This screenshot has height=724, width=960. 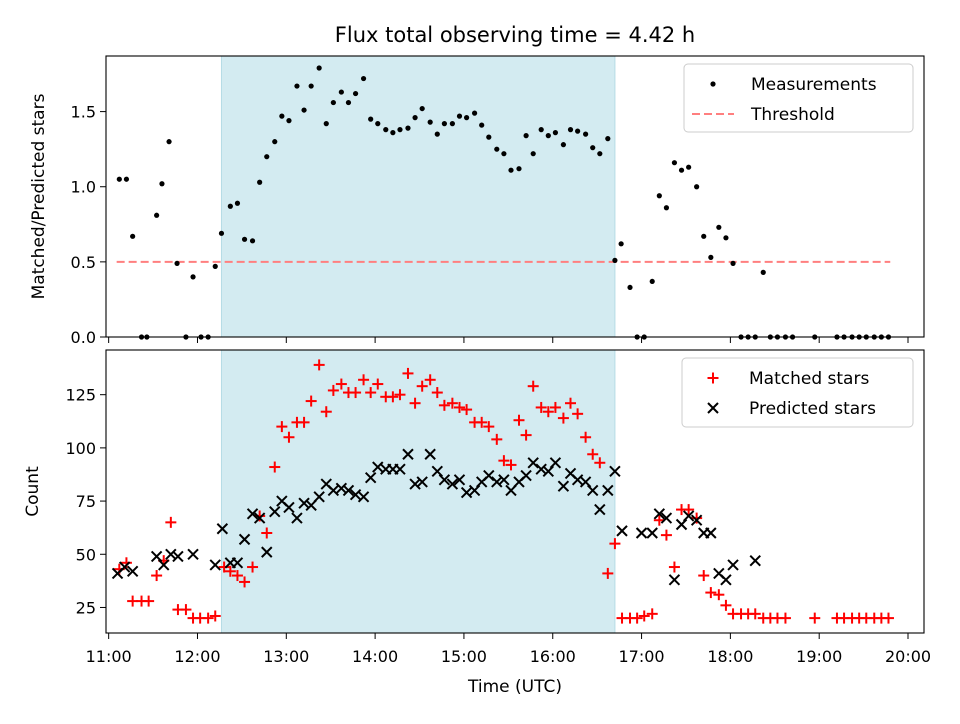 I want to click on bottom-legend-box, so click(x=797, y=392).